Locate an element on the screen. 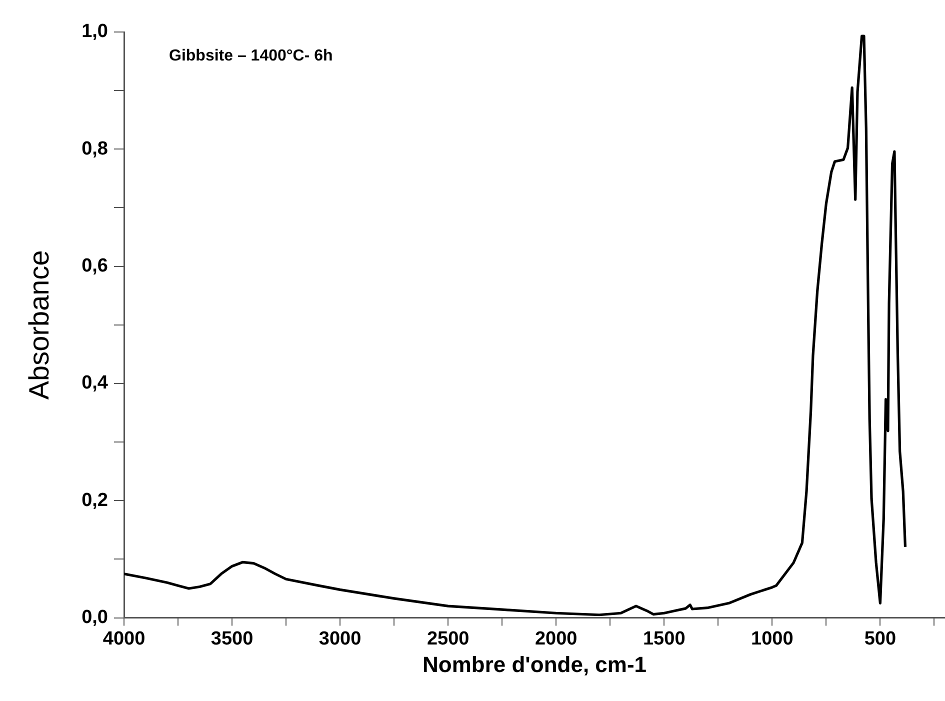 The width and height of the screenshot is (945, 701). x-tick-label: 2500 is located at coordinates (448, 639).